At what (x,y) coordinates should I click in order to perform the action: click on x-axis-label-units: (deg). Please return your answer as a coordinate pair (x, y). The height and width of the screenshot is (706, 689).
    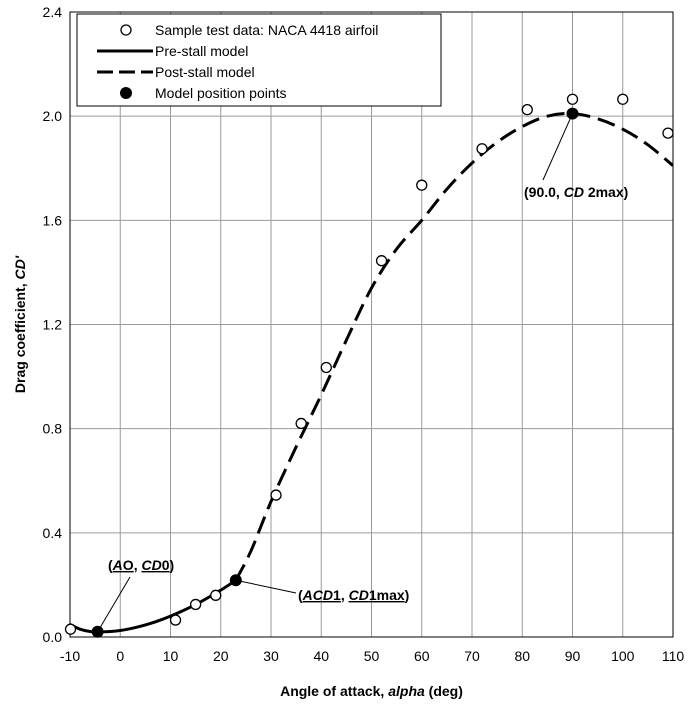
    Looking at the image, I should click on (444, 691).